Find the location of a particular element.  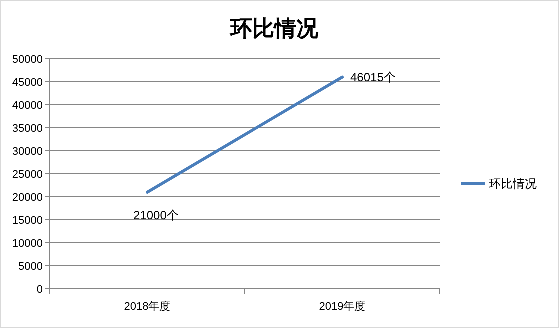

x-tick-label: 2018年度 is located at coordinates (147, 306).